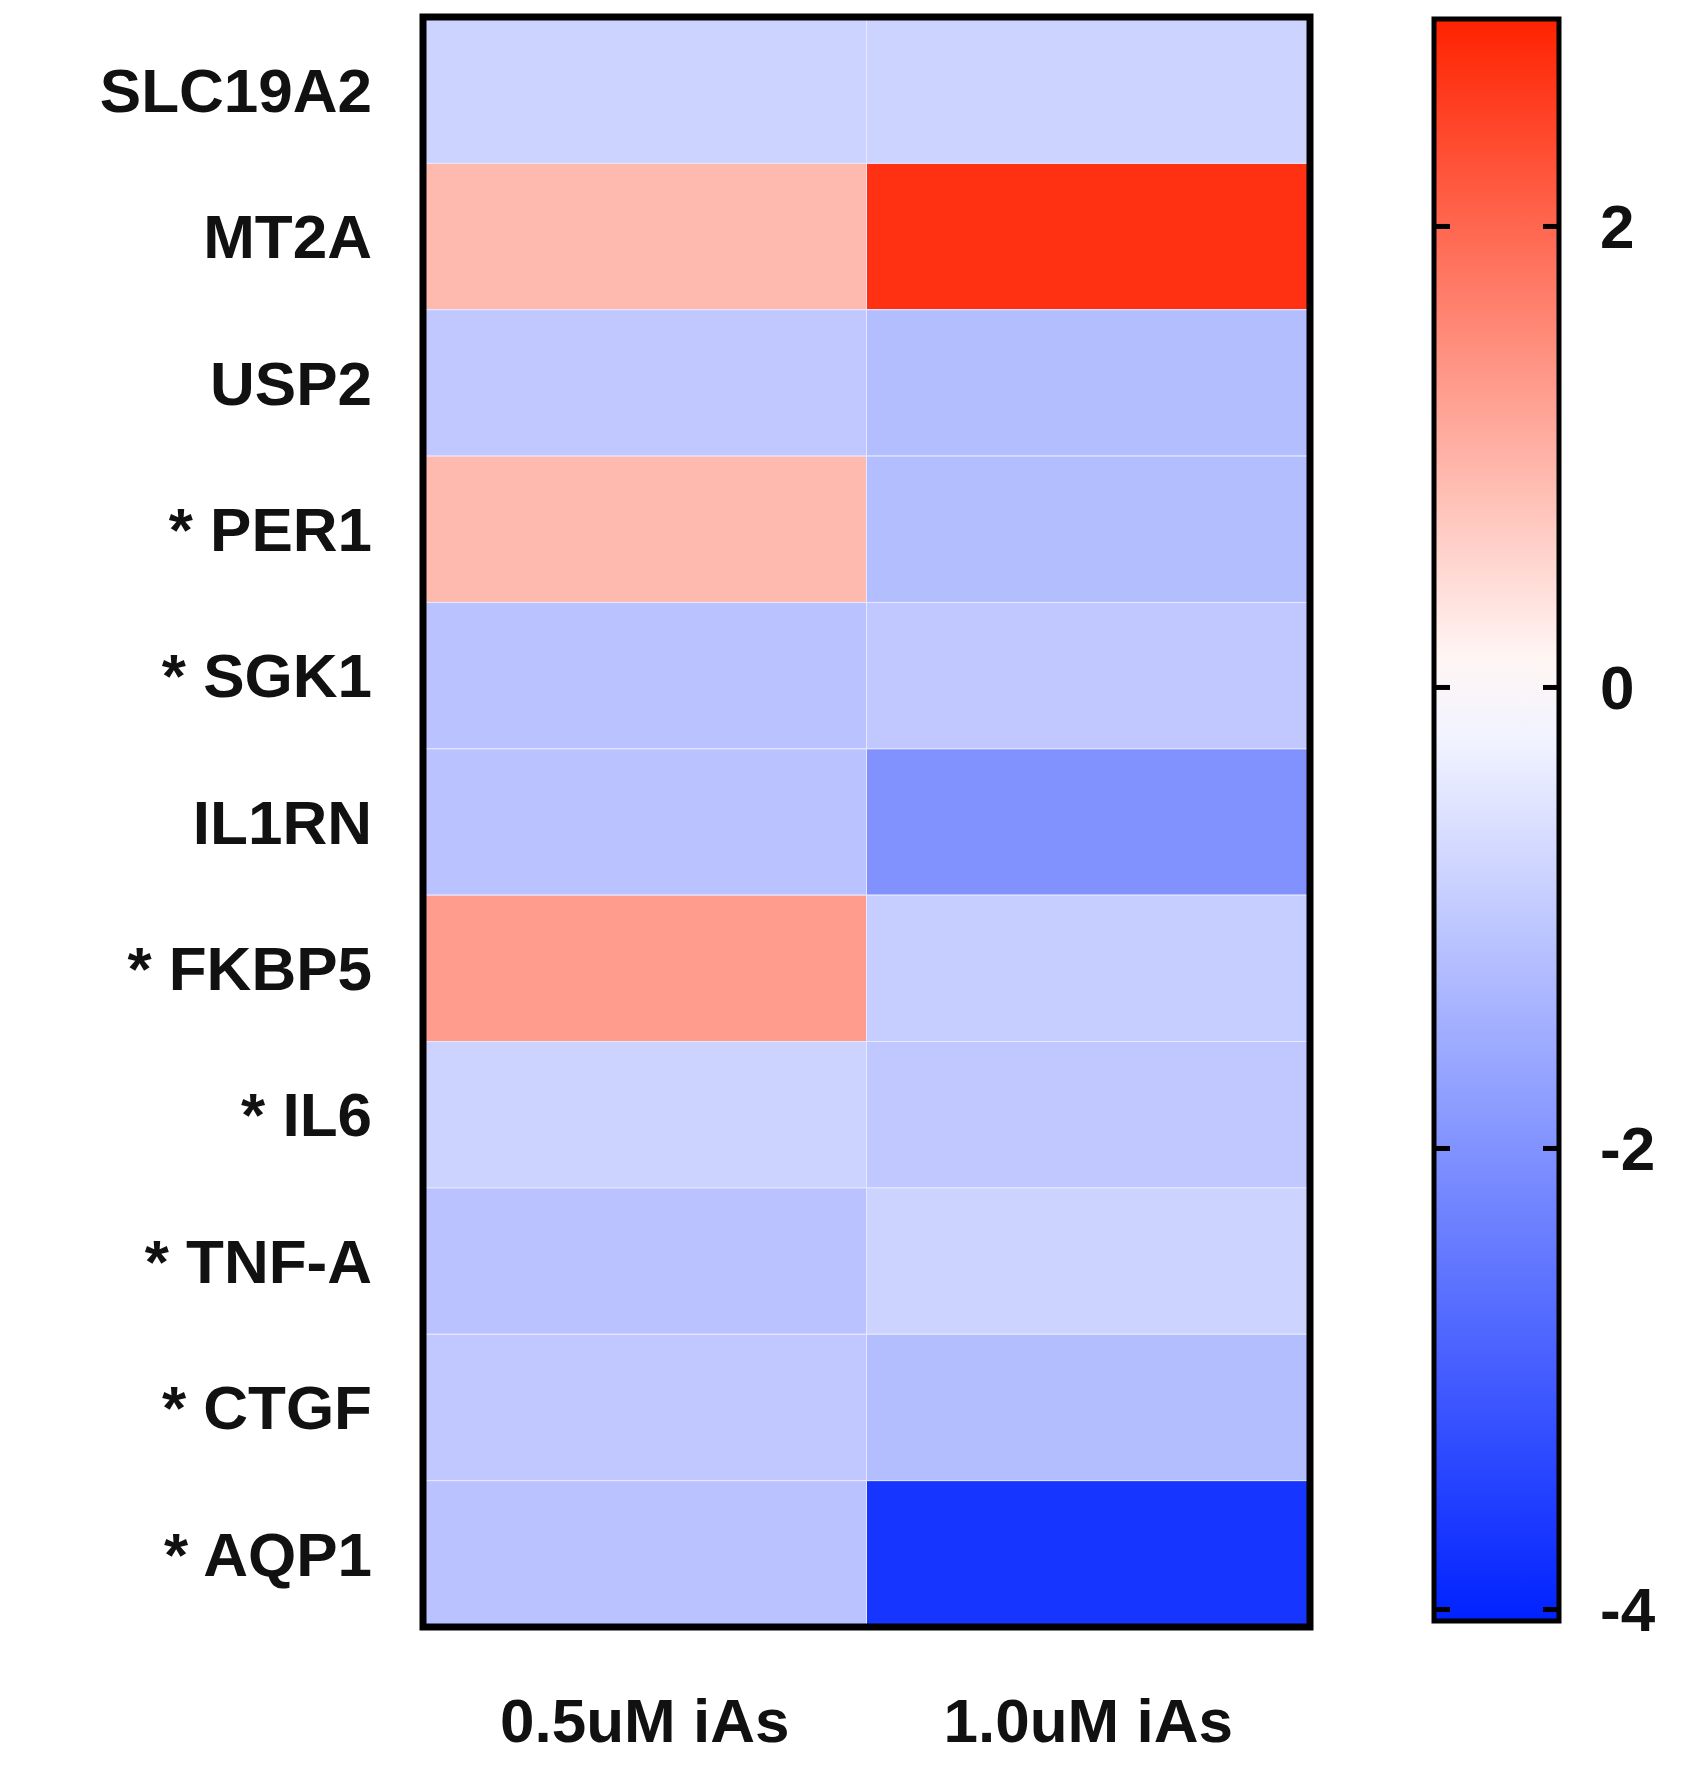 The height and width of the screenshot is (1770, 1681). I want to click on color-bar-label: 2, so click(1617, 227).